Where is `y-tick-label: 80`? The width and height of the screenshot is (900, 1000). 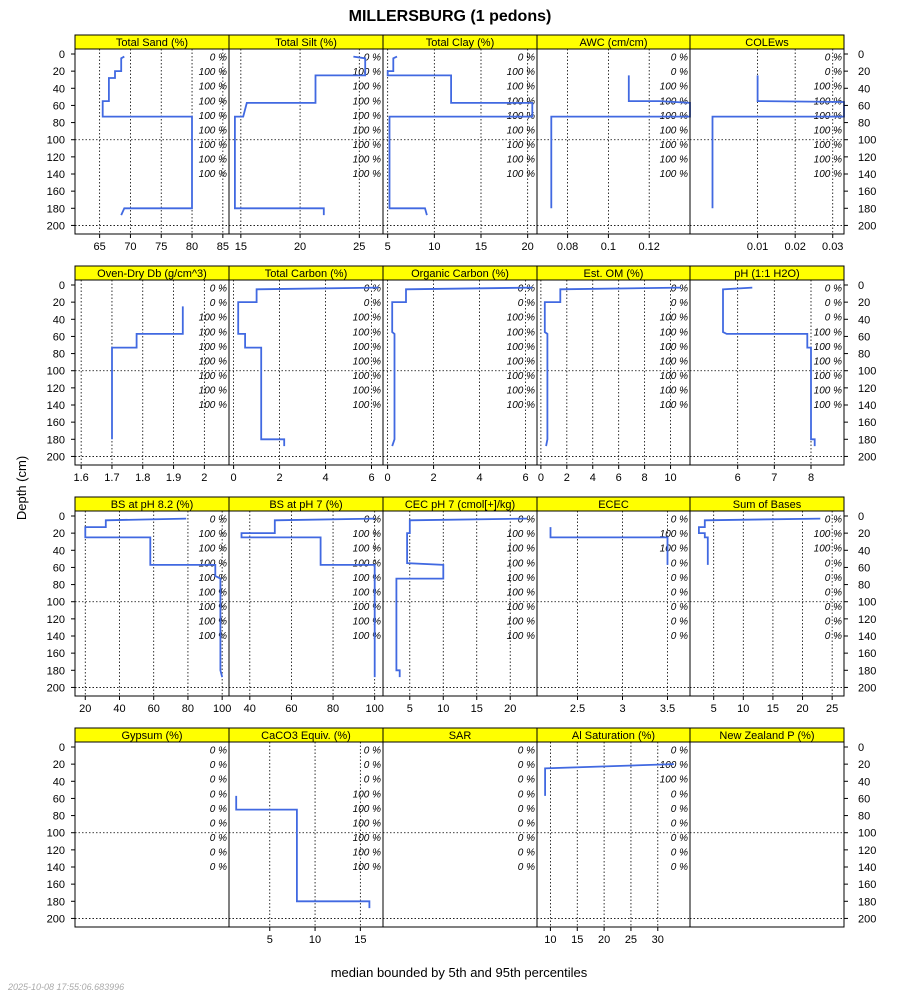 y-tick-label: 80 is located at coordinates (59, 355).